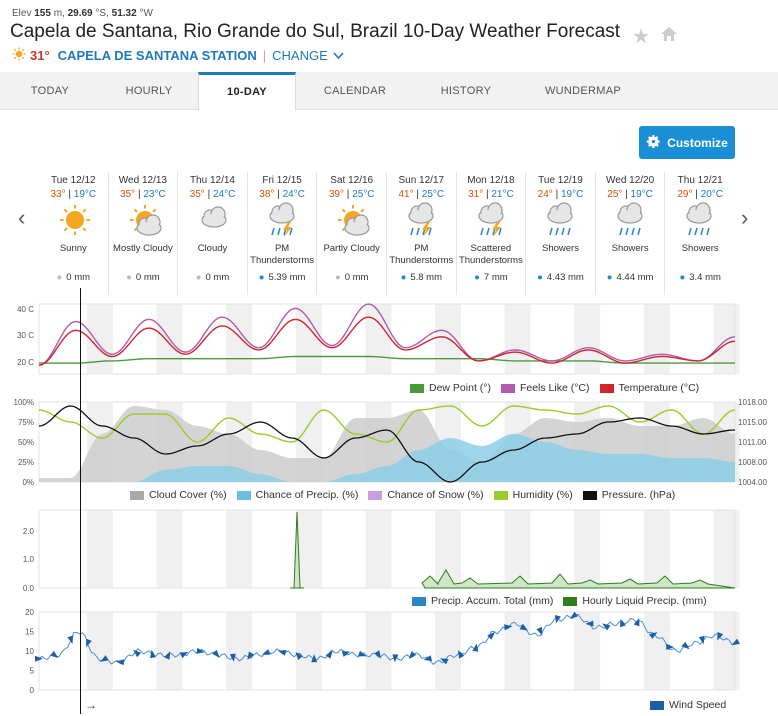 The image size is (778, 716). Describe the element at coordinates (630, 219) in the screenshot. I see `weather-rain-icon` at that location.